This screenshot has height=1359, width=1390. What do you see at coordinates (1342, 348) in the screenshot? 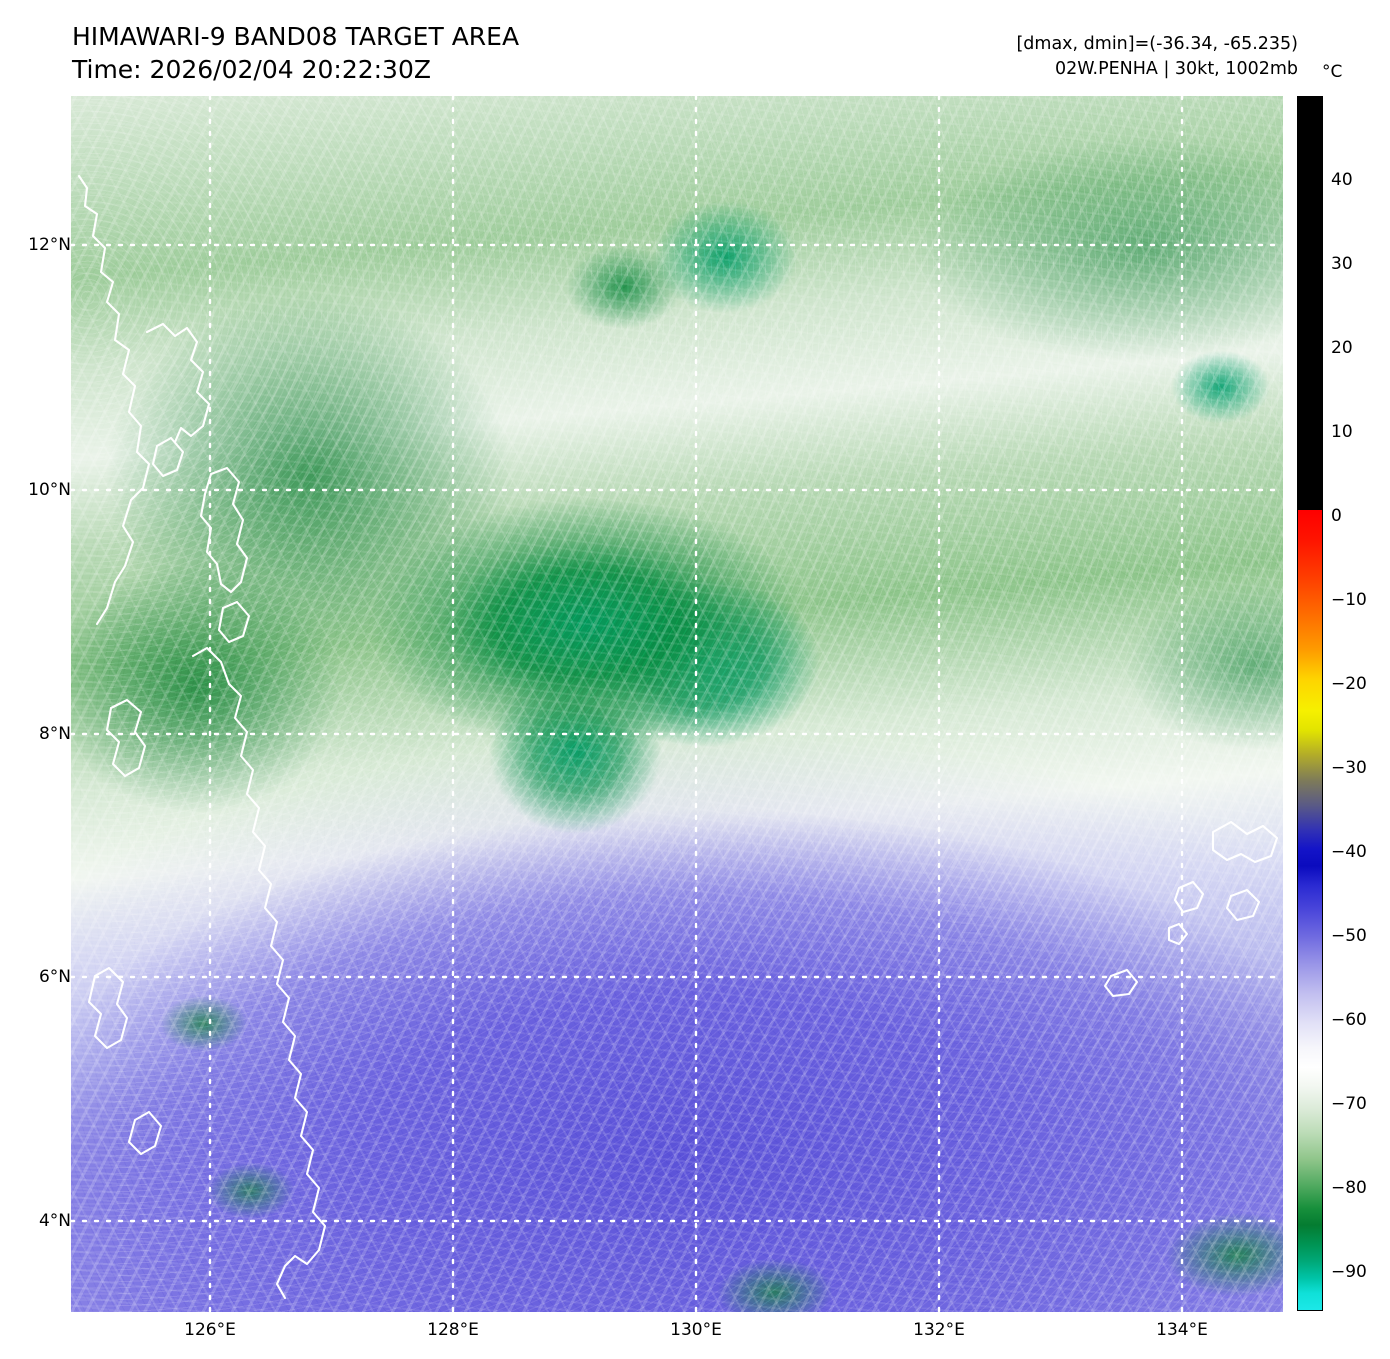
I see `colorbar-tick-20: 20` at bounding box center [1342, 348].